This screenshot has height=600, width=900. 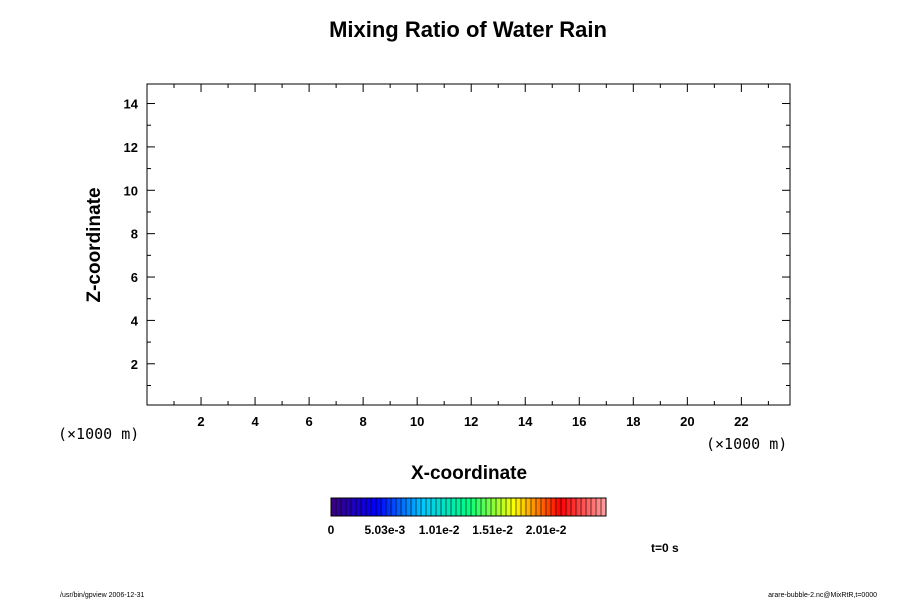 I want to click on y-axis-title: Z-coordinate, so click(x=94, y=244).